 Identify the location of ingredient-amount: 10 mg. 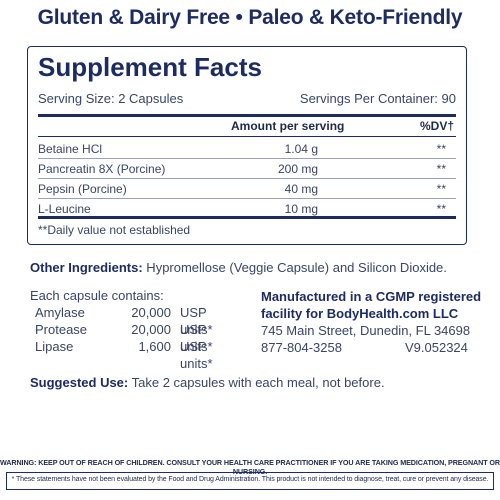
(301, 209).